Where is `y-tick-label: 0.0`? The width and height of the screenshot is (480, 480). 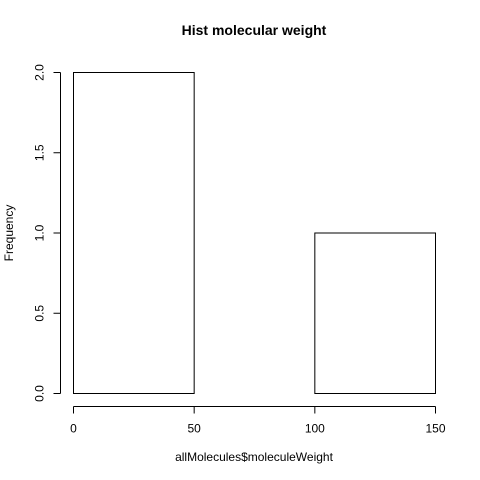 y-tick-label: 0.0 is located at coordinates (40, 393).